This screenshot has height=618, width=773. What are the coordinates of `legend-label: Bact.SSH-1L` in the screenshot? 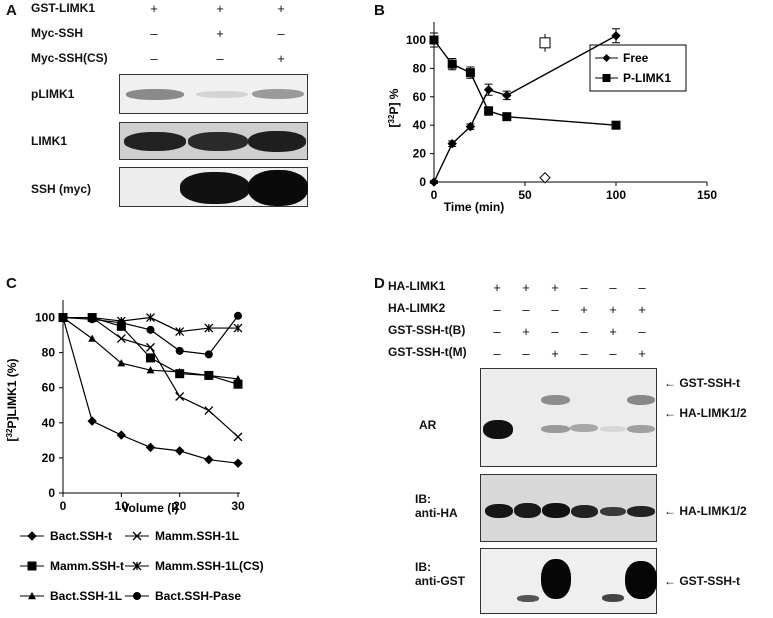 It's located at (86, 596).